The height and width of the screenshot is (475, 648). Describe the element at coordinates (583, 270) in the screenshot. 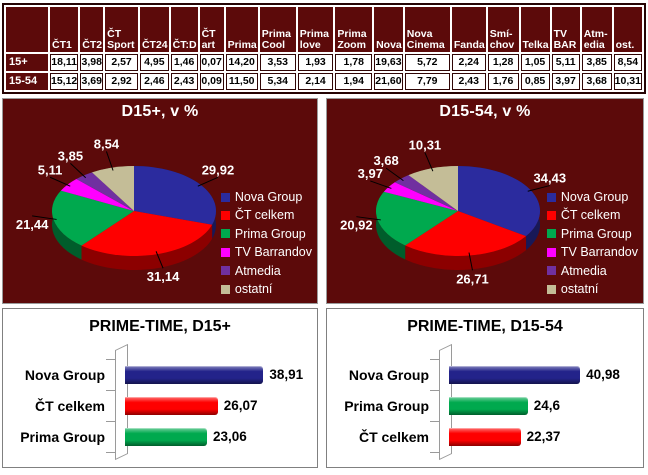

I see `legend-label: Atmedia` at that location.